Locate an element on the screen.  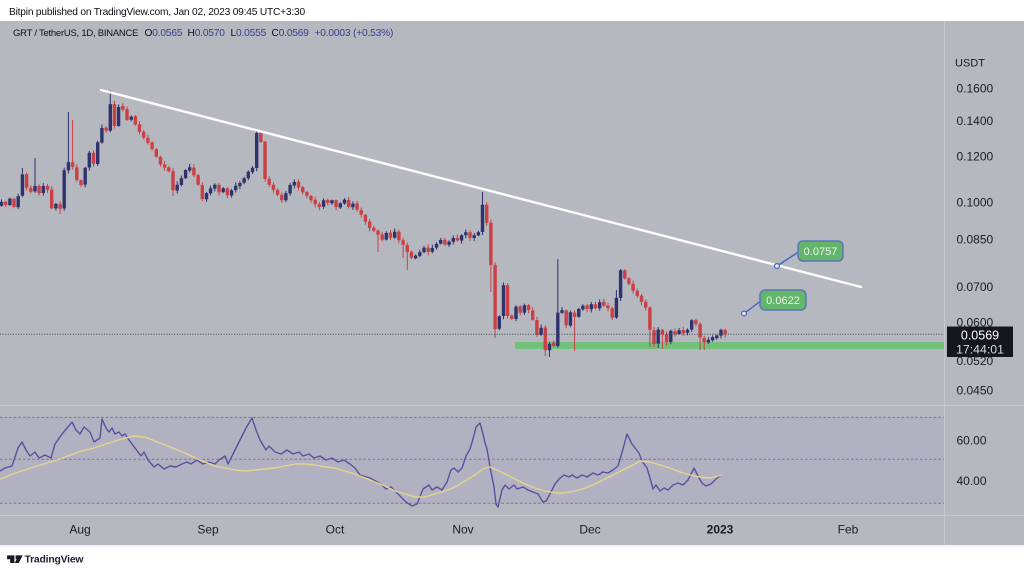
svg-text: 0.0569 is located at coordinates (980, 336).